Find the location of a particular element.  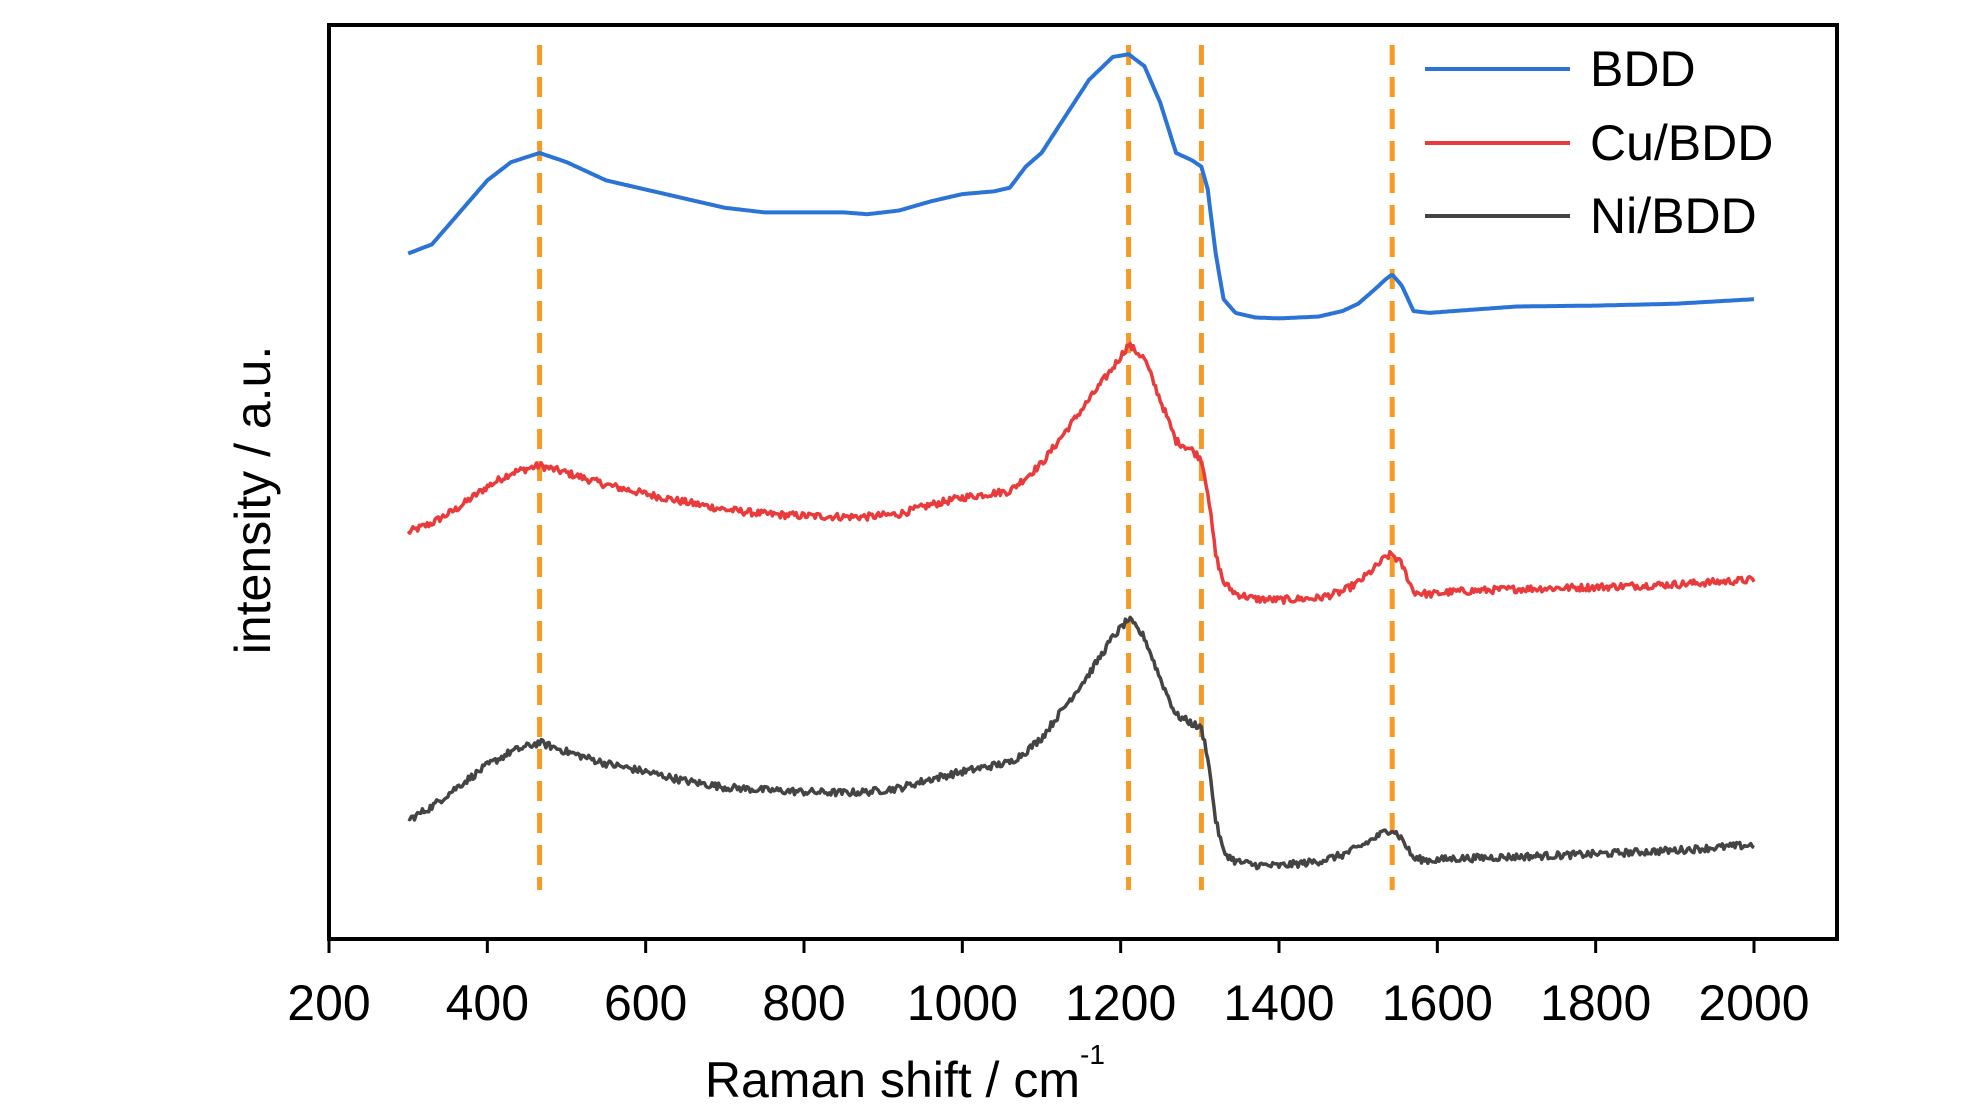

x-tick-label: 1000 is located at coordinates (962, 1003).